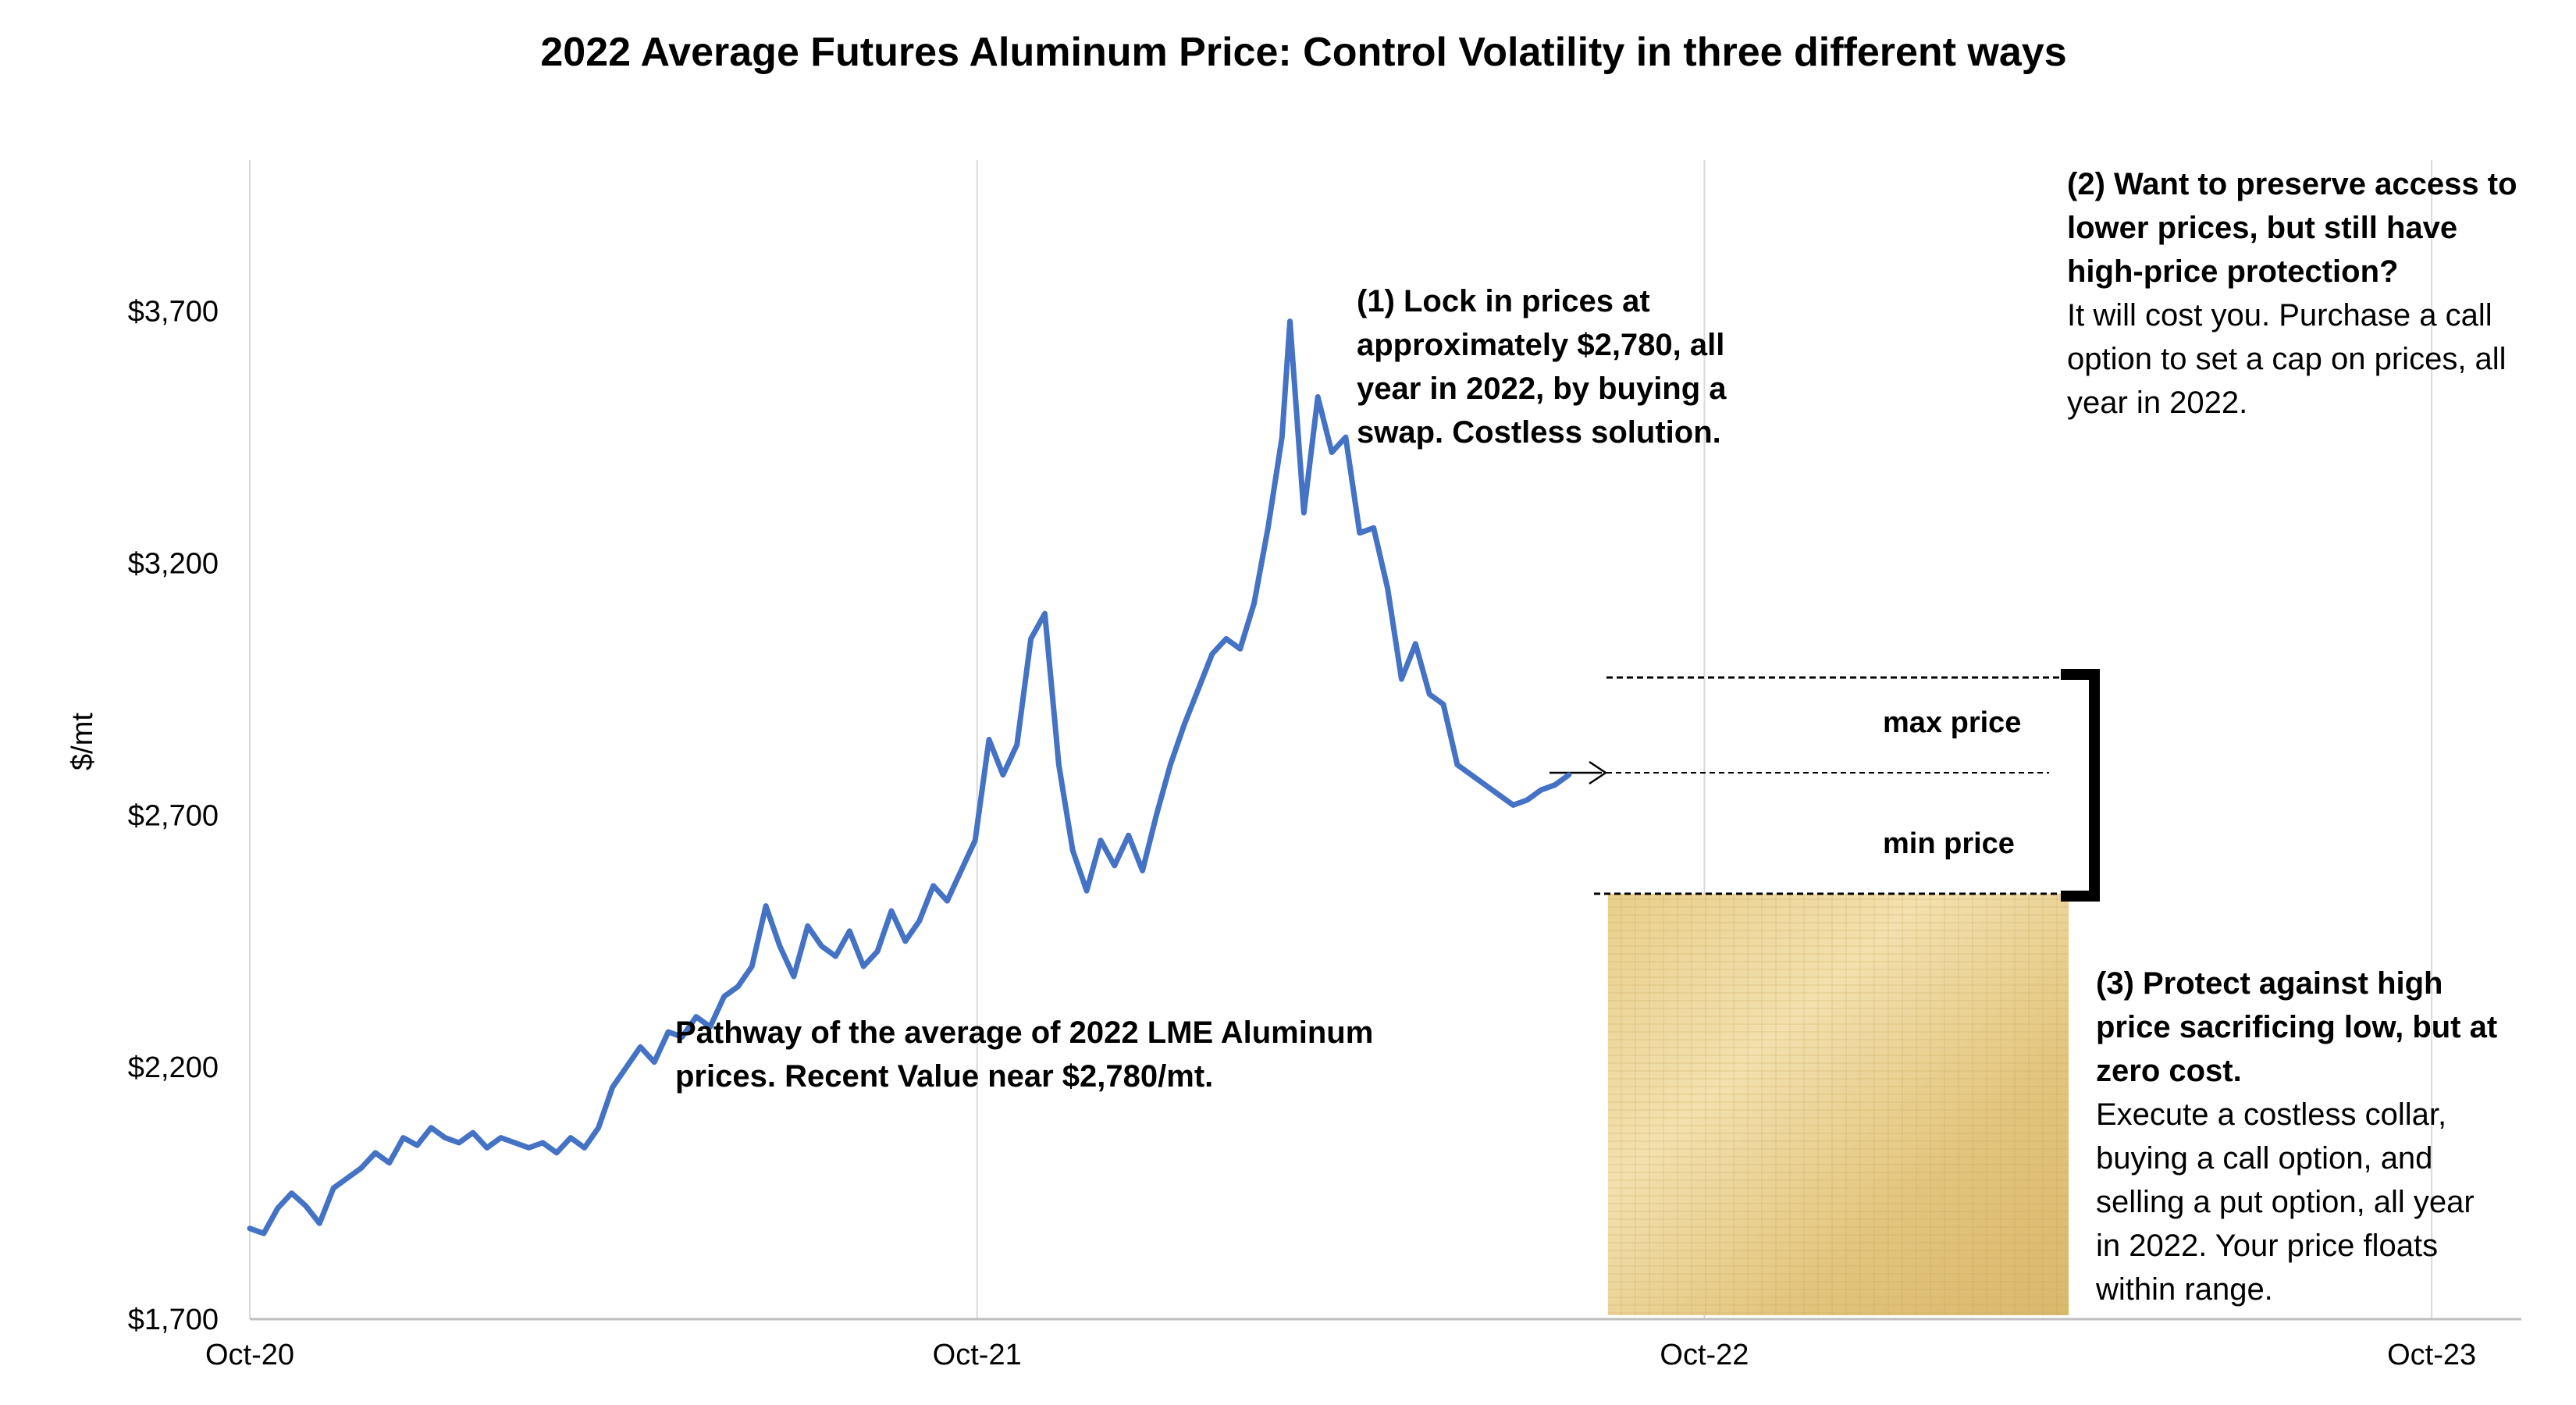 The image size is (2576, 1405). Describe the element at coordinates (173, 312) in the screenshot. I see `y-tick-label: $3,700` at that location.